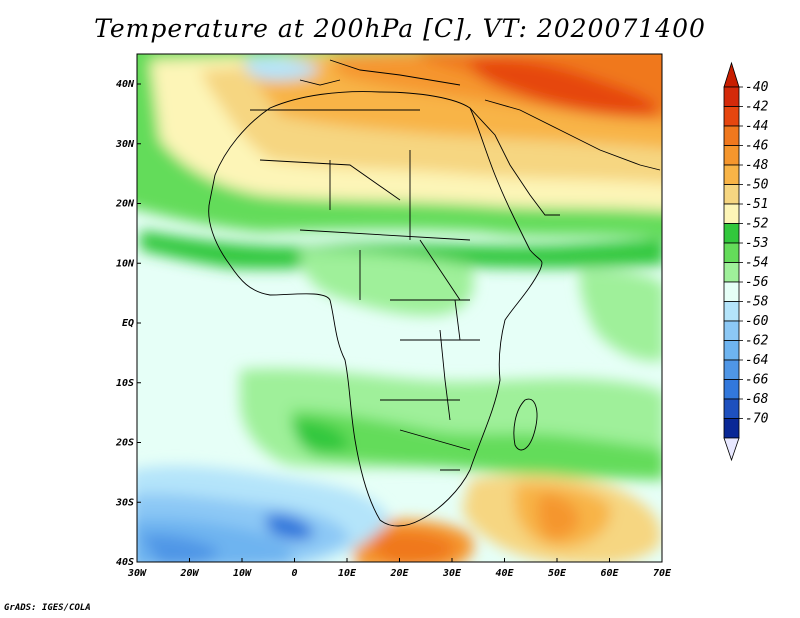 The image size is (800, 618). Describe the element at coordinates (731, 449) in the screenshot. I see `colorbar-bottom-arrow` at that location.